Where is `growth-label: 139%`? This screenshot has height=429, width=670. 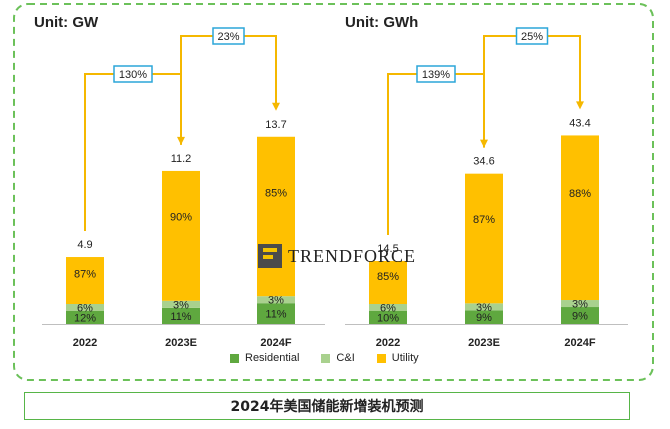
growth-label: 139% is located at coordinates (436, 75).